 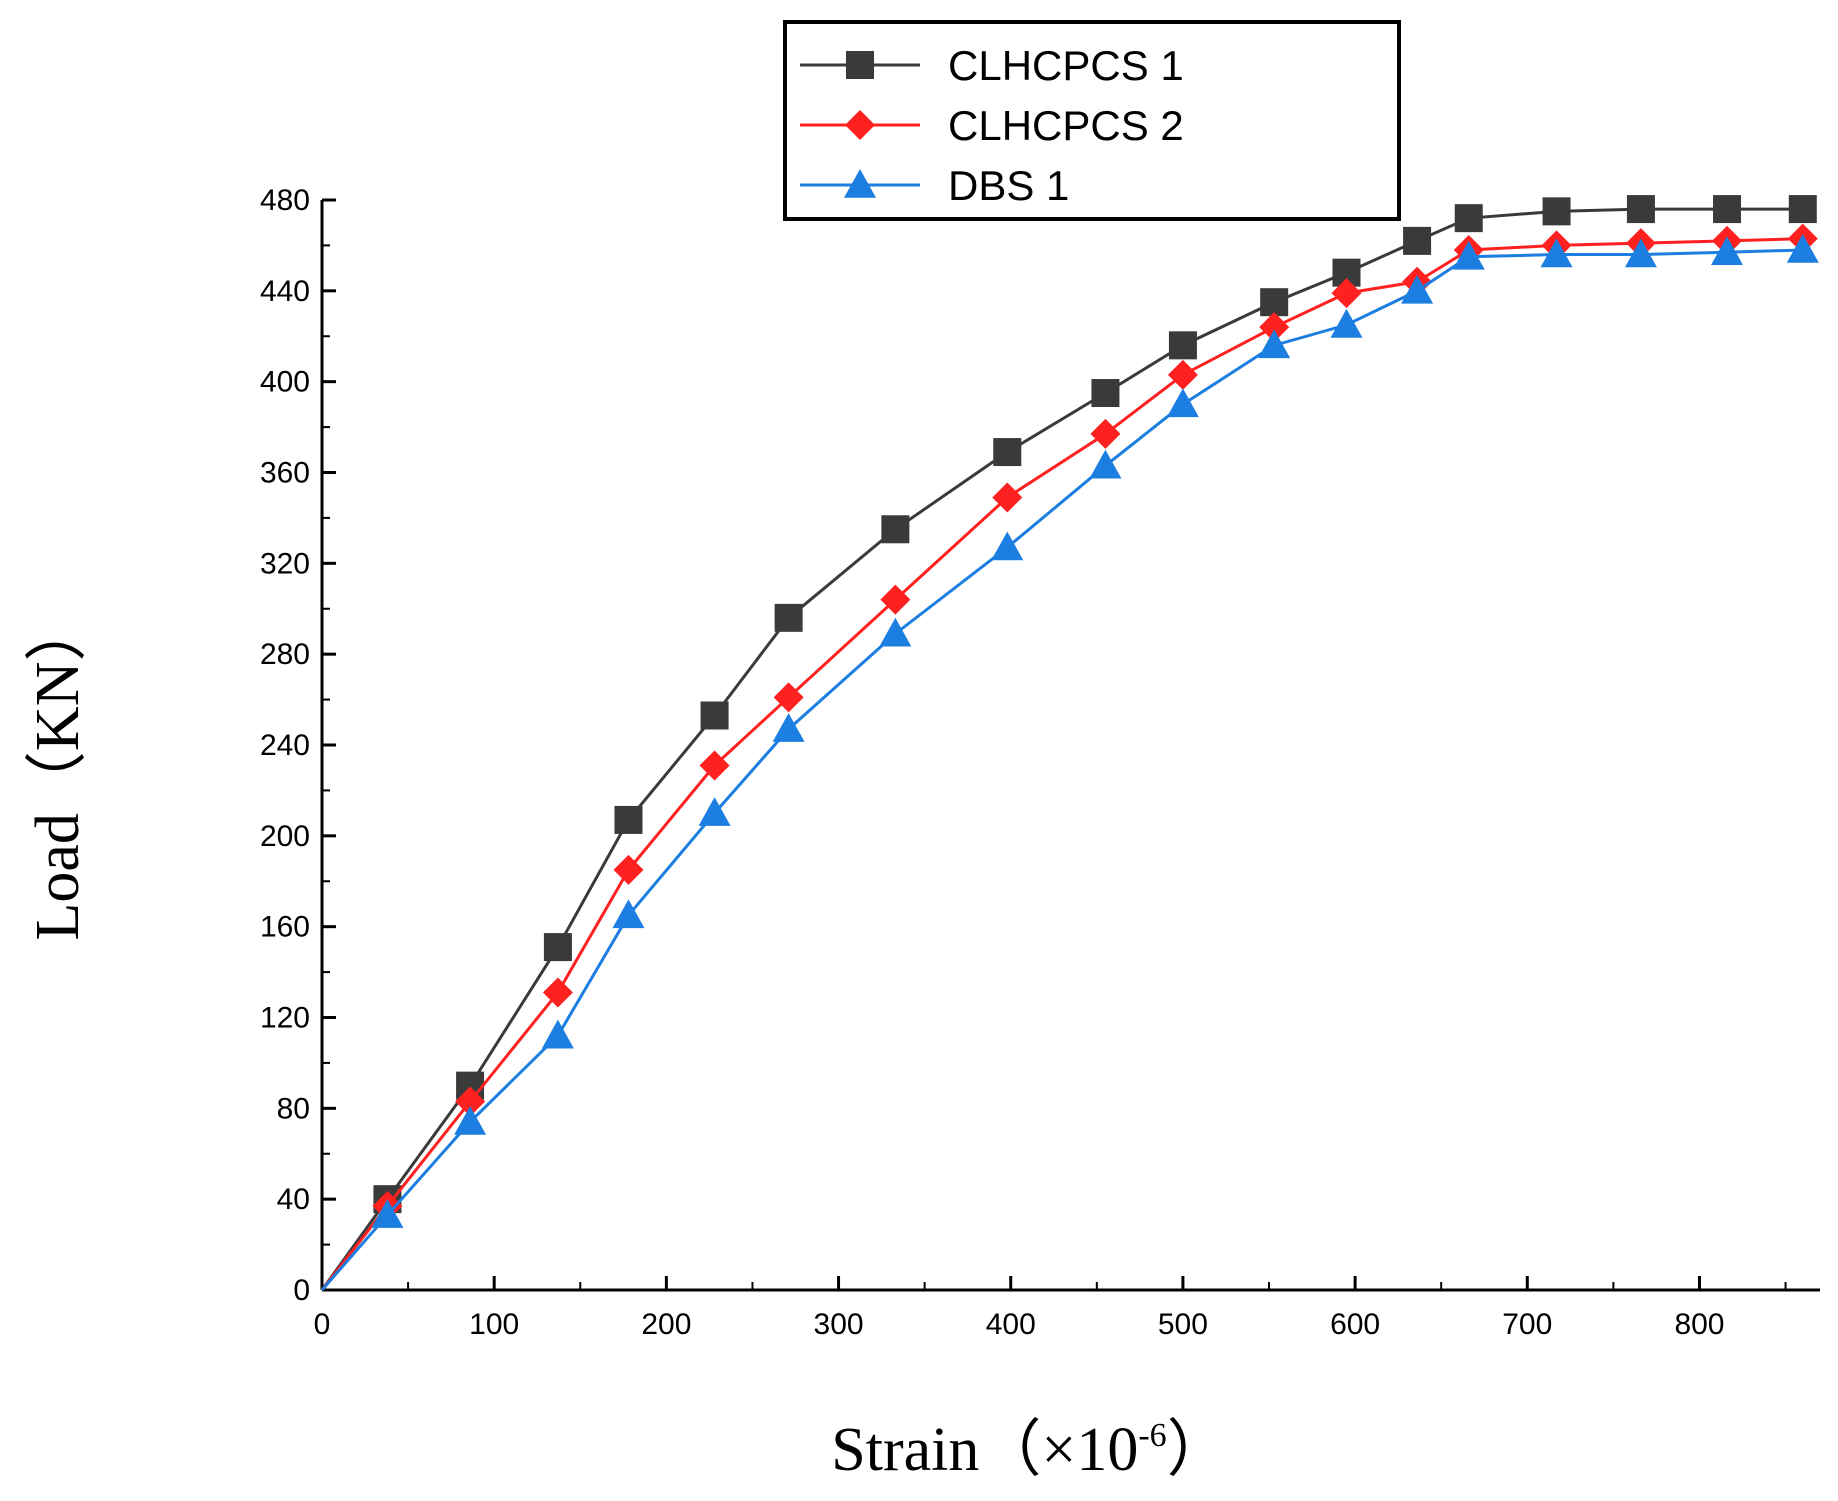 What do you see at coordinates (58, 770) in the screenshot?
I see `y-axis-title: Load（KN）` at bounding box center [58, 770].